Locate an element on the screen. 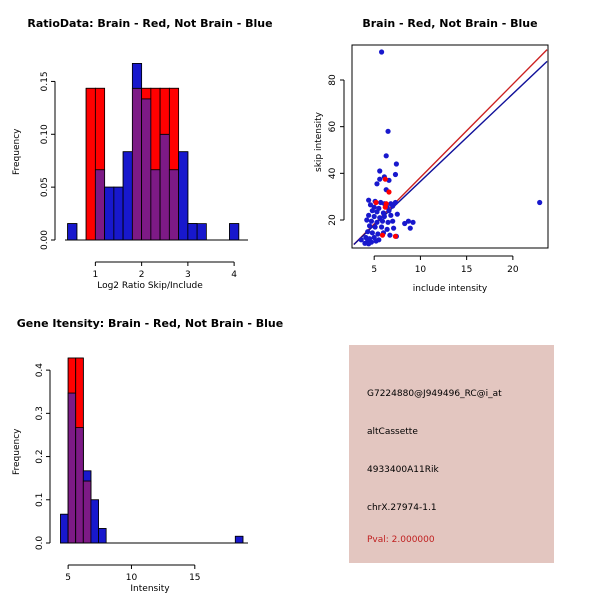  y-tick-label: 0.05 is located at coordinates (45, 187).